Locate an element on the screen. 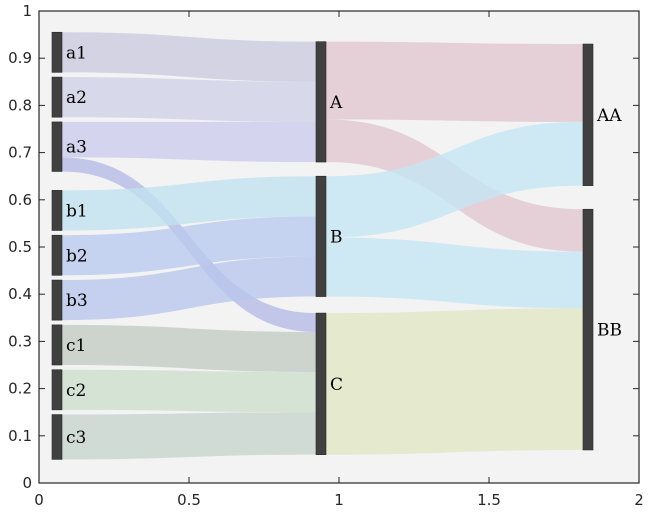 The height and width of the screenshot is (518, 650). node-bar-a3 is located at coordinates (57, 146).